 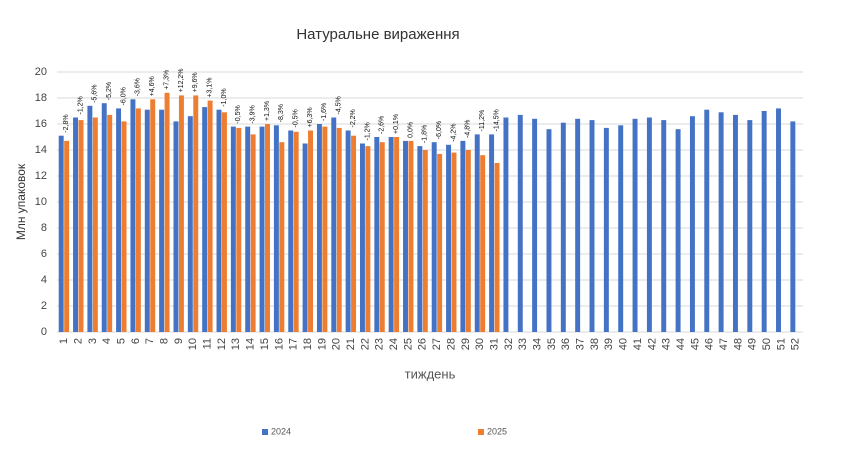 What do you see at coordinates (41, 124) in the screenshot?
I see `y-tick-label: 16` at bounding box center [41, 124].